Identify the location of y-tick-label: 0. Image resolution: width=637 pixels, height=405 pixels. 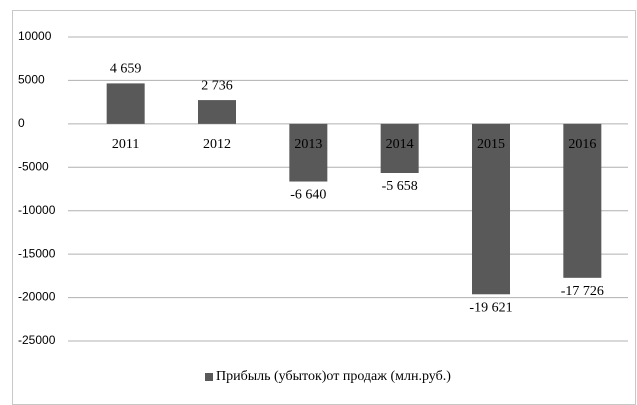
(21, 123).